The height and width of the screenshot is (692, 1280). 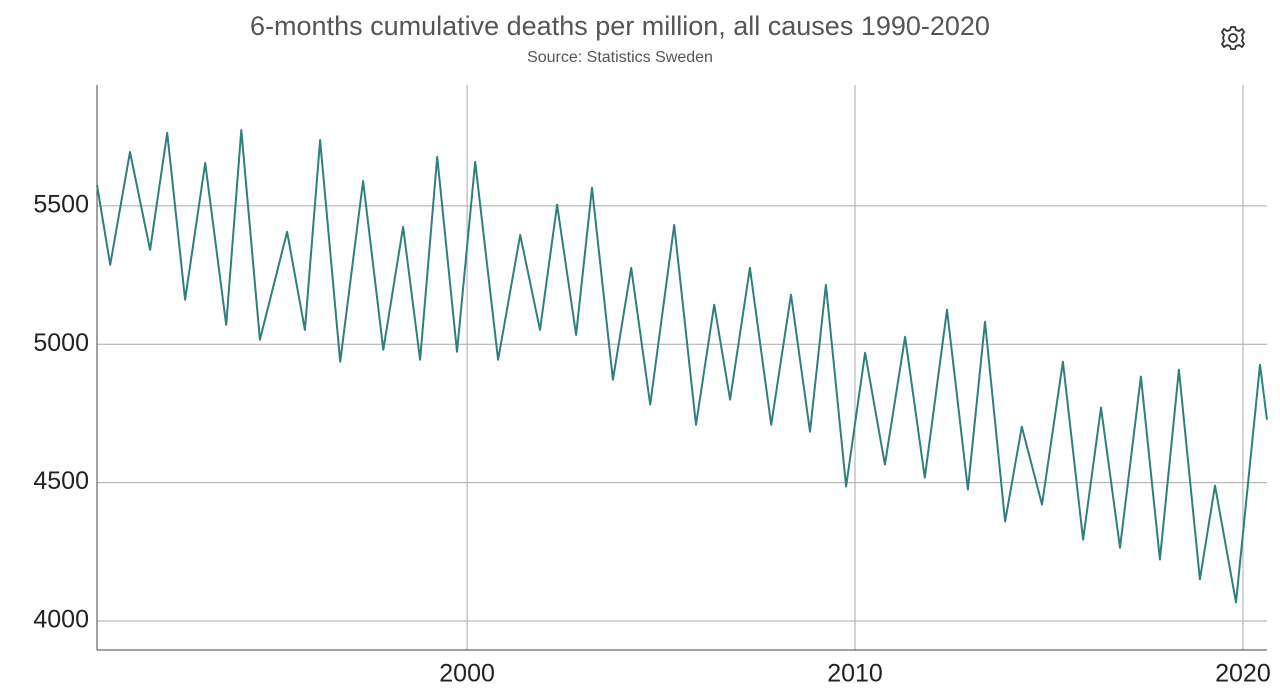 What do you see at coordinates (61, 343) in the screenshot?
I see `y-tick-label: 5000` at bounding box center [61, 343].